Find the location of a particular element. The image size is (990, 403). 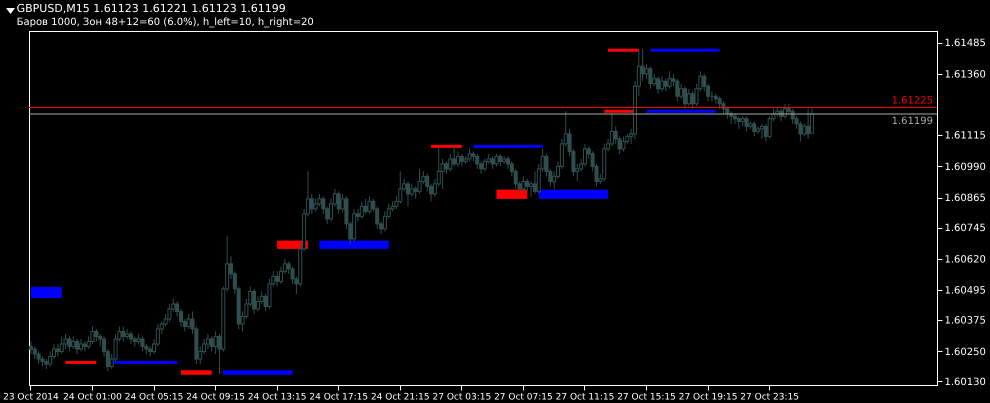

x-tick-label: 23 Oct 2014 is located at coordinates (31, 397).